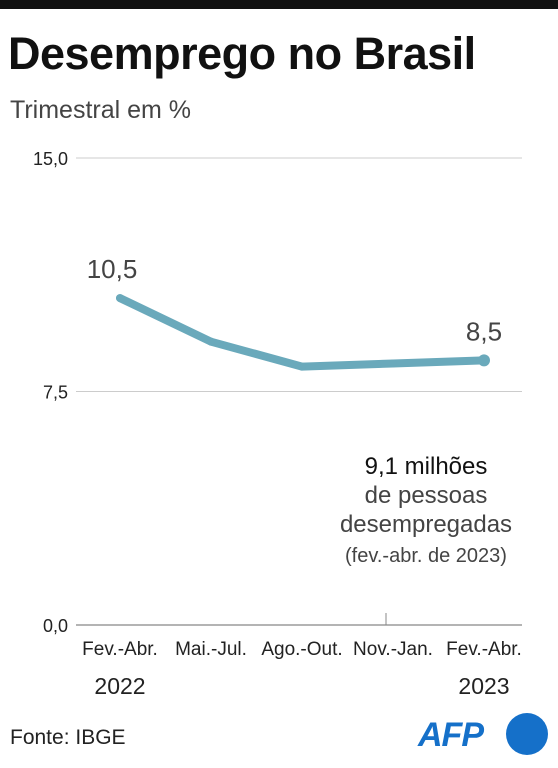 The width and height of the screenshot is (558, 768). Describe the element at coordinates (55, 626) in the screenshot. I see `y-tick-label: 0,0` at that location.